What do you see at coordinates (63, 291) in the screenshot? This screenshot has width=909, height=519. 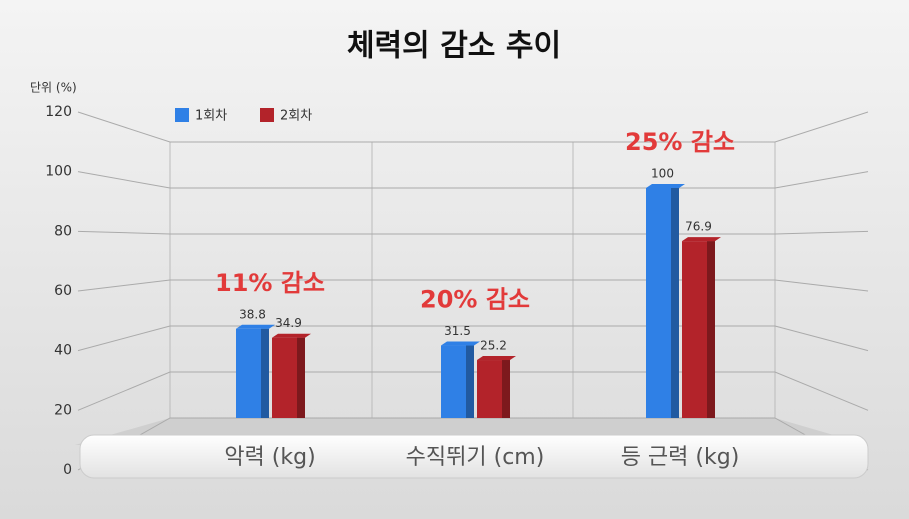 I see `y-tick-label: 60` at bounding box center [63, 291].